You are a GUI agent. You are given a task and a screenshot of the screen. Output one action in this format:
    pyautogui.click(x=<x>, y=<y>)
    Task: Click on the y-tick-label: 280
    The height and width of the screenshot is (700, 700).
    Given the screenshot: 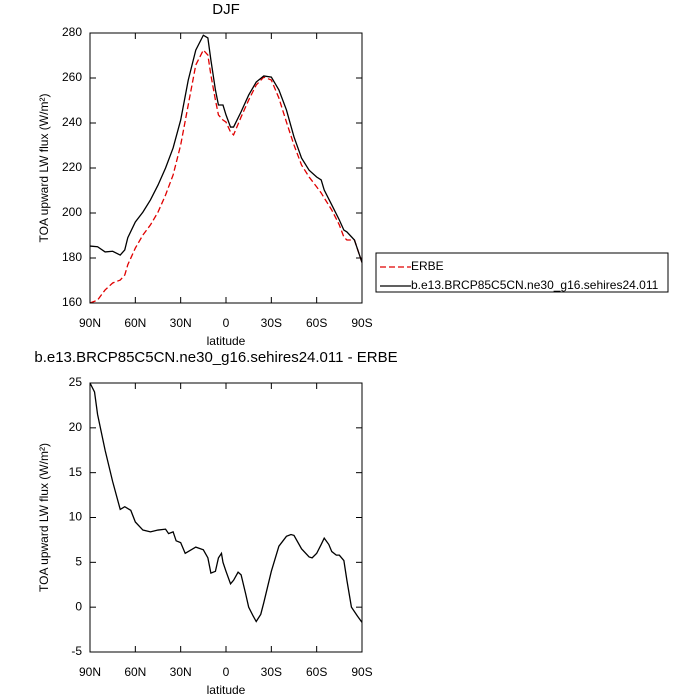 What is the action you would take?
    pyautogui.click(x=72, y=32)
    